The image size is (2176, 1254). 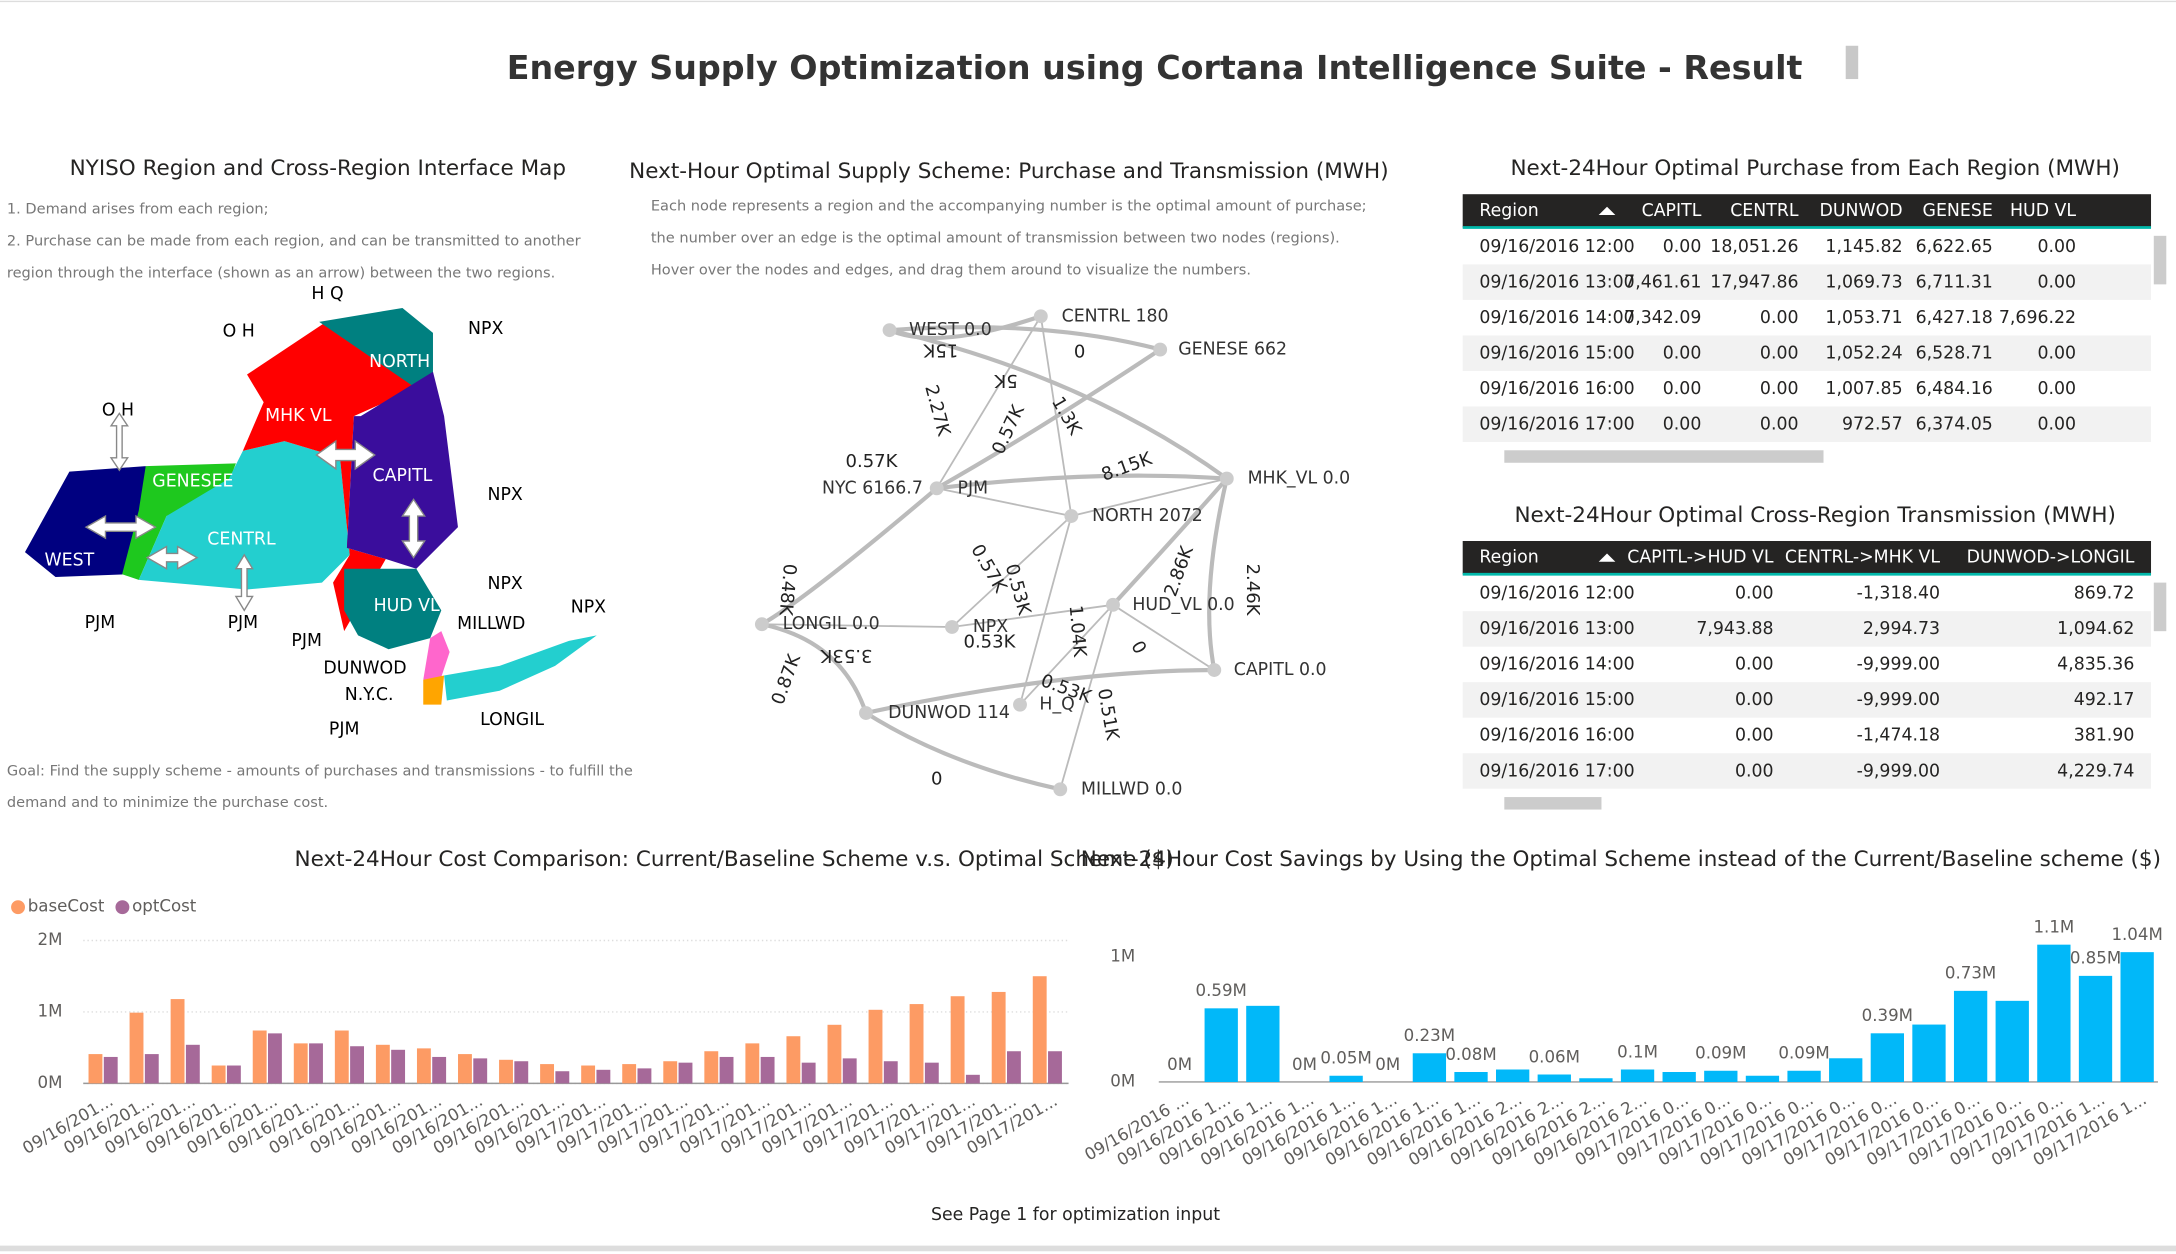 What do you see at coordinates (2104, 700) in the screenshot?
I see `table-cell: 492.17` at bounding box center [2104, 700].